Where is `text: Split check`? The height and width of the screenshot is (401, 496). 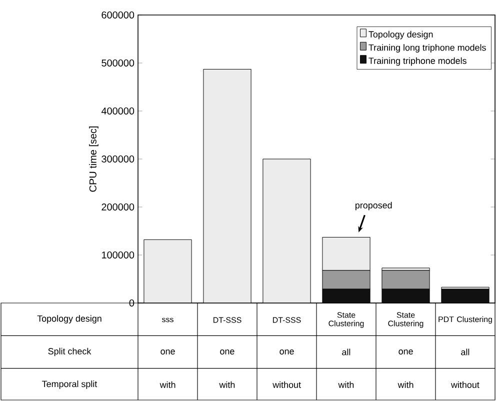 text: Split check is located at coordinates (70, 352).